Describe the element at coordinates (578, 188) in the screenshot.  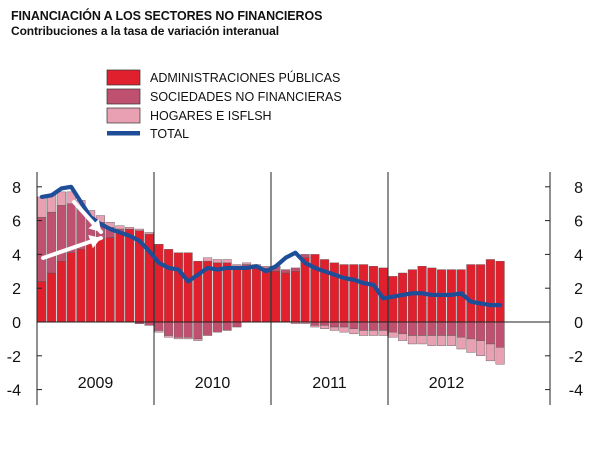
I see `y-tick-right-8: 8` at that location.